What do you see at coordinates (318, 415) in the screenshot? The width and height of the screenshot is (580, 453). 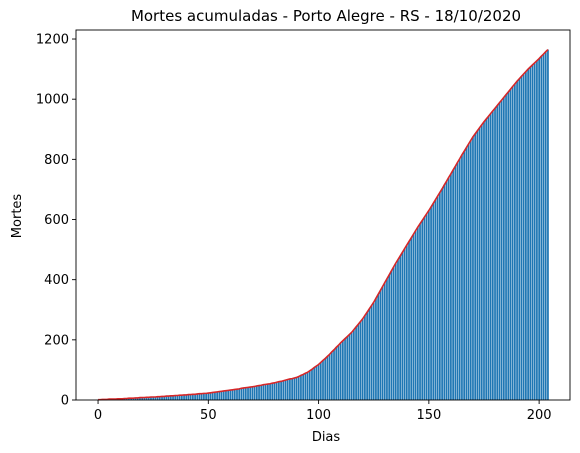 I see `x-tick-label: 100` at bounding box center [318, 415].